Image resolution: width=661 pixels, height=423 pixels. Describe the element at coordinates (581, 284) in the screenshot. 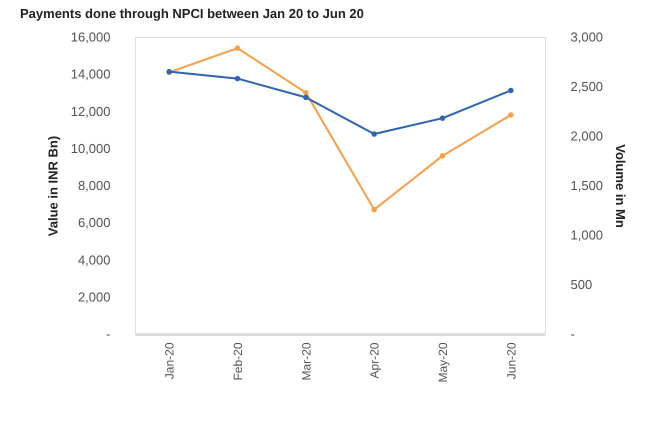

I see `y2-tick-label: 500` at that location.